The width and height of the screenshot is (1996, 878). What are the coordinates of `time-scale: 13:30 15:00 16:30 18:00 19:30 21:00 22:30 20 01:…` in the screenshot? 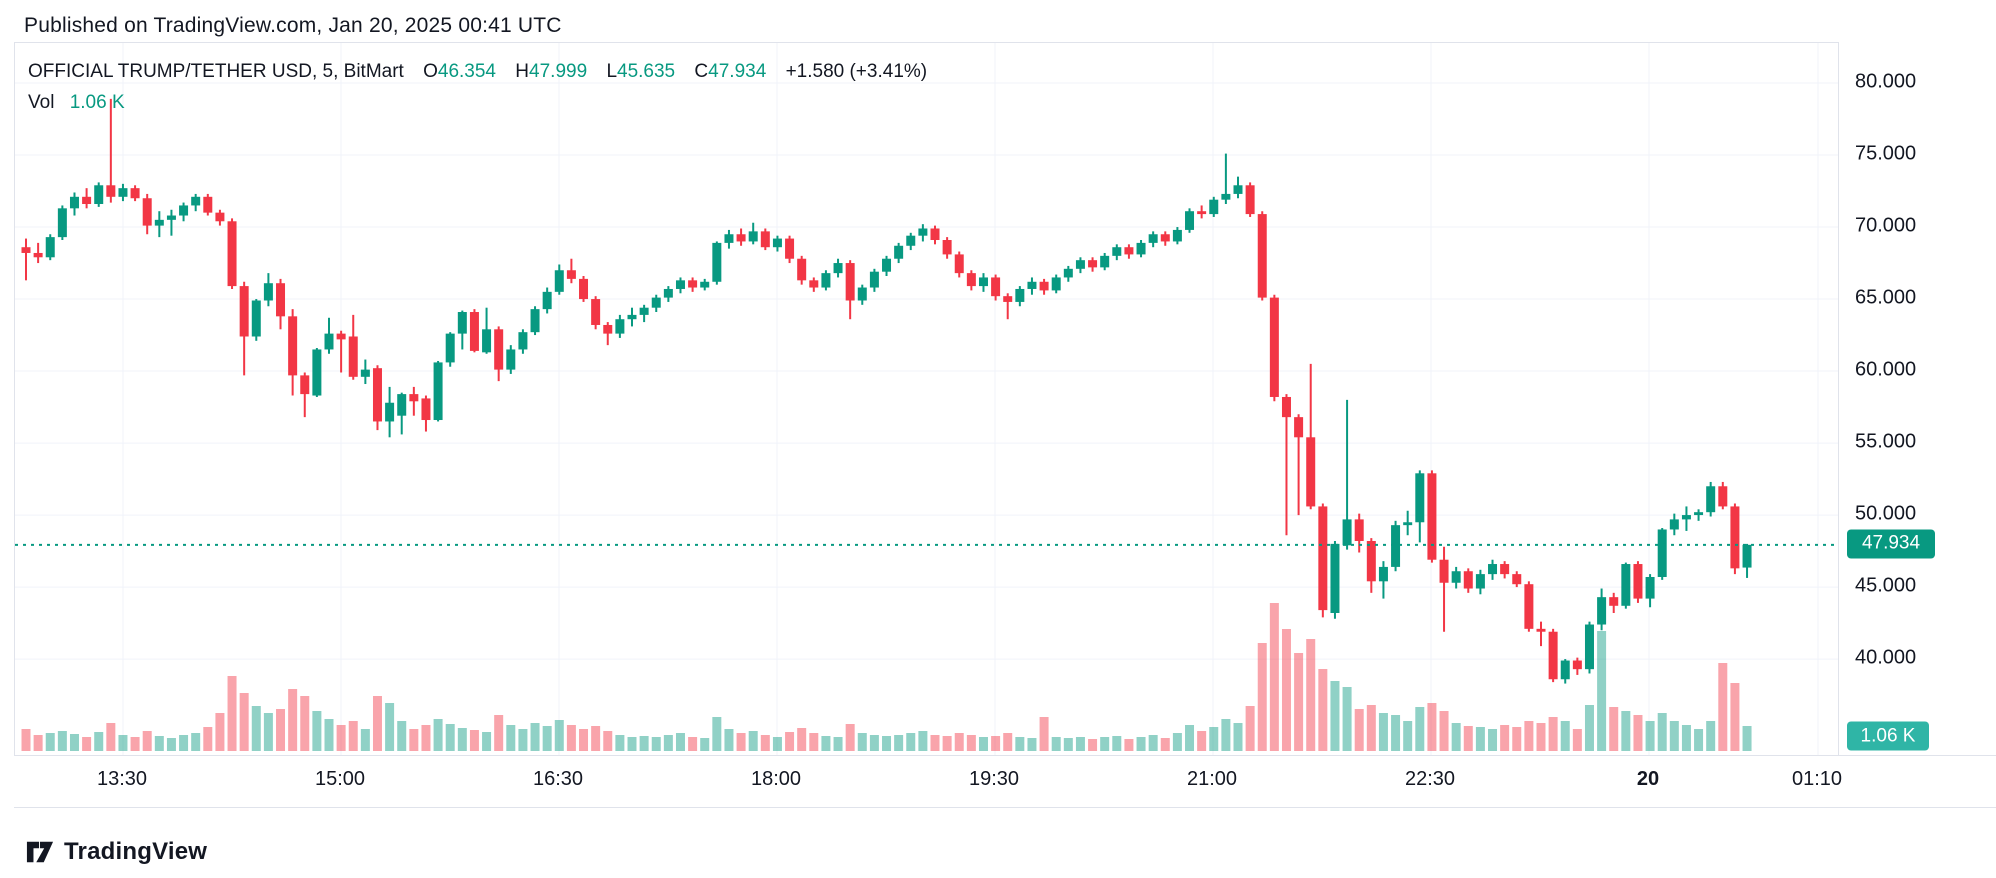 It's located at (1005, 781).